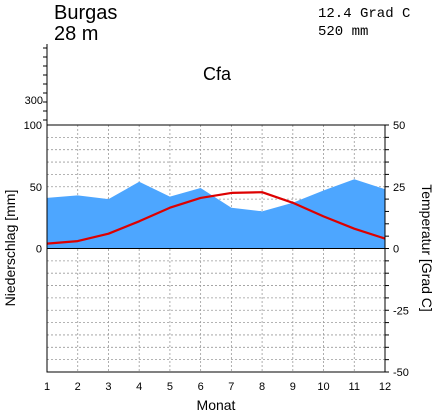 The width and height of the screenshot is (436, 415). Describe the element at coordinates (36, 188) in the screenshot. I see `precip-tick-label: 50` at that location.